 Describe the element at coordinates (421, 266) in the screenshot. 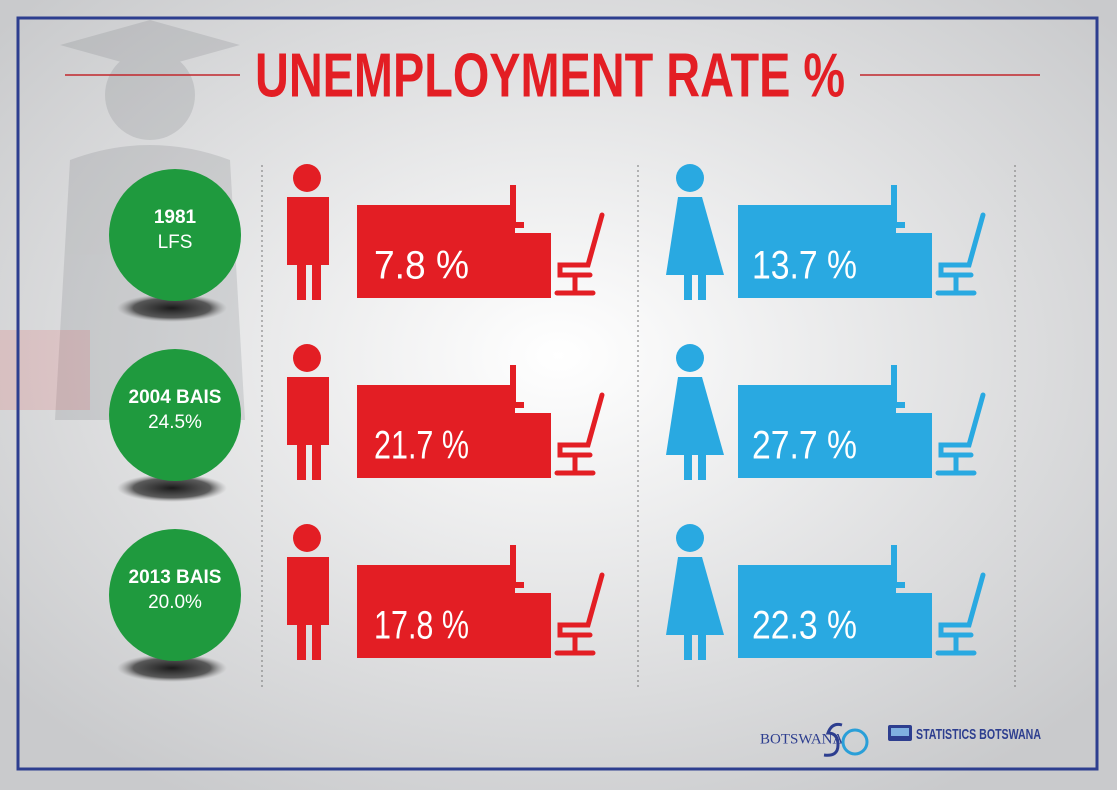

I see `male-rate: 7.8 %` at that location.